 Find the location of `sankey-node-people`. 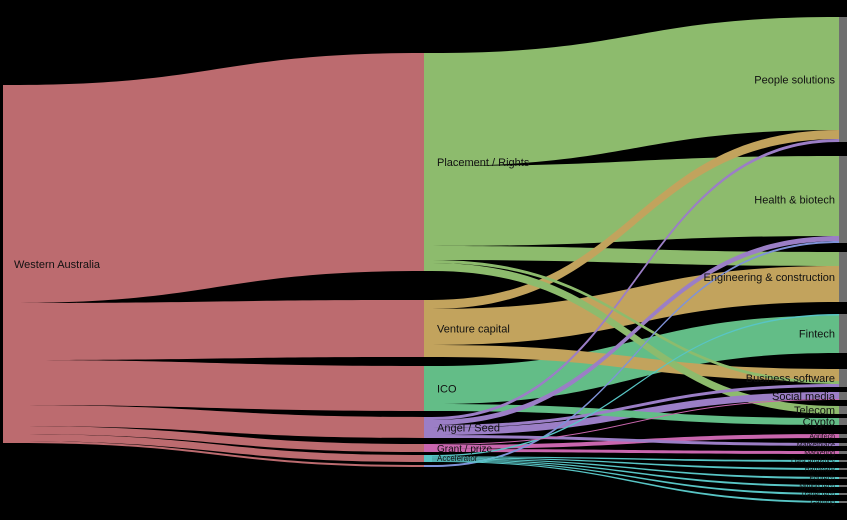

sankey-node-people is located at coordinates (843, 79).